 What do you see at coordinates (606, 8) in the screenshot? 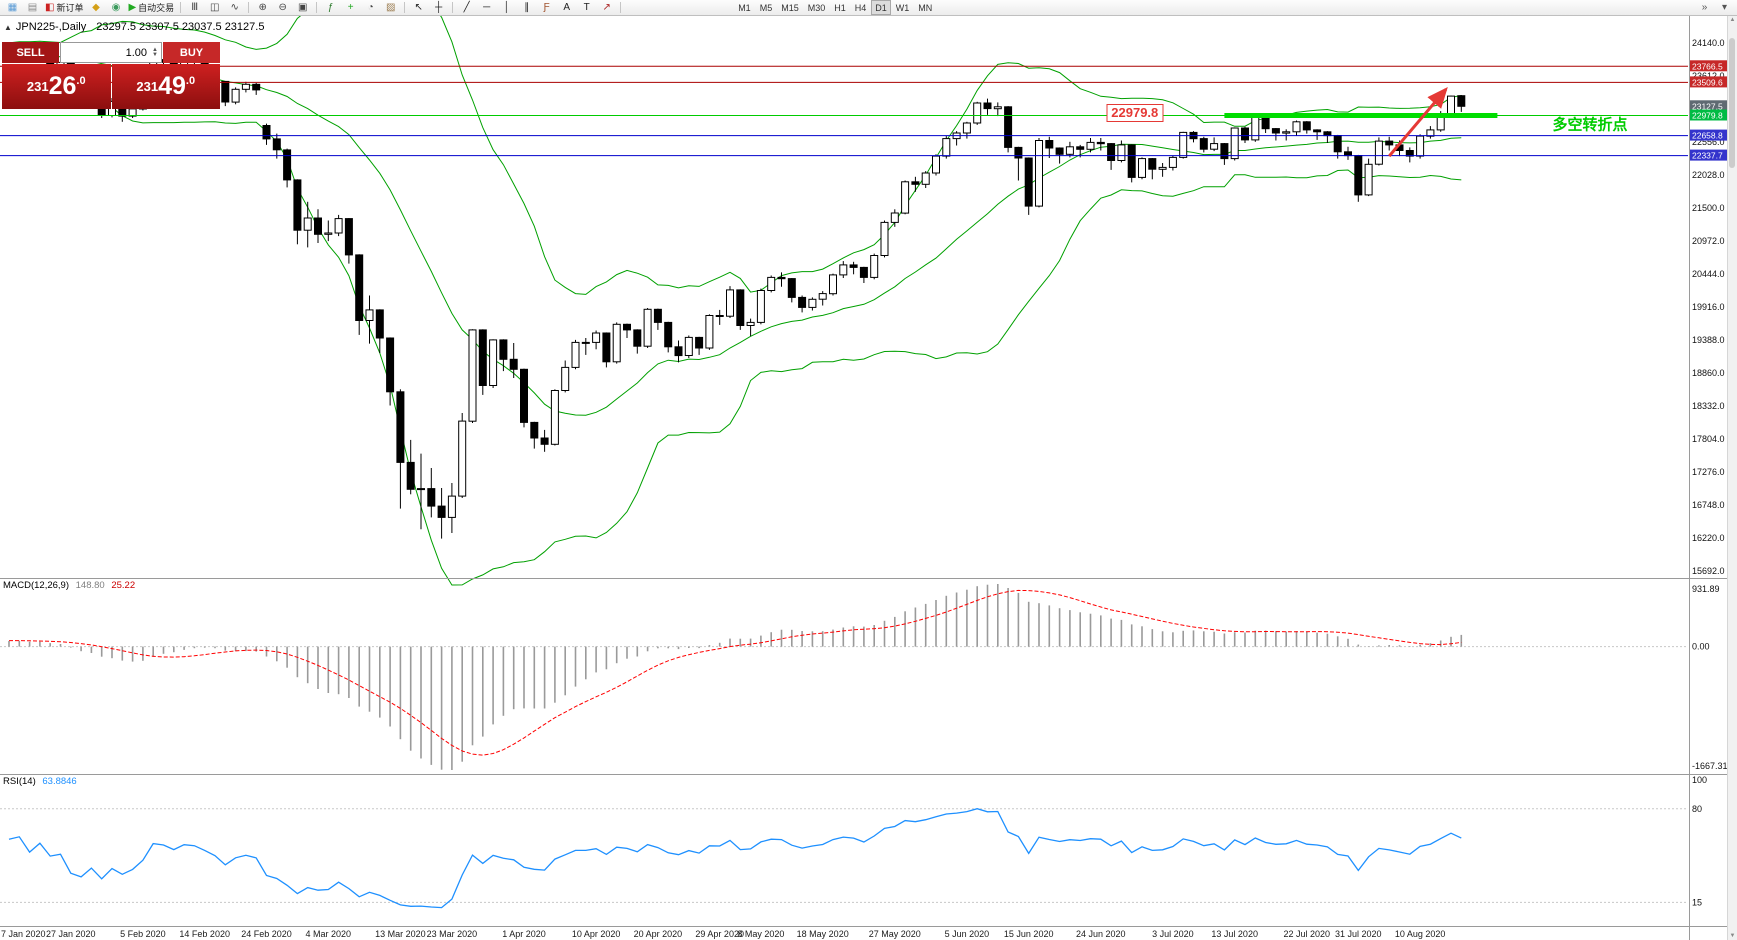
I see `arrows-icon: ↗` at bounding box center [606, 8].